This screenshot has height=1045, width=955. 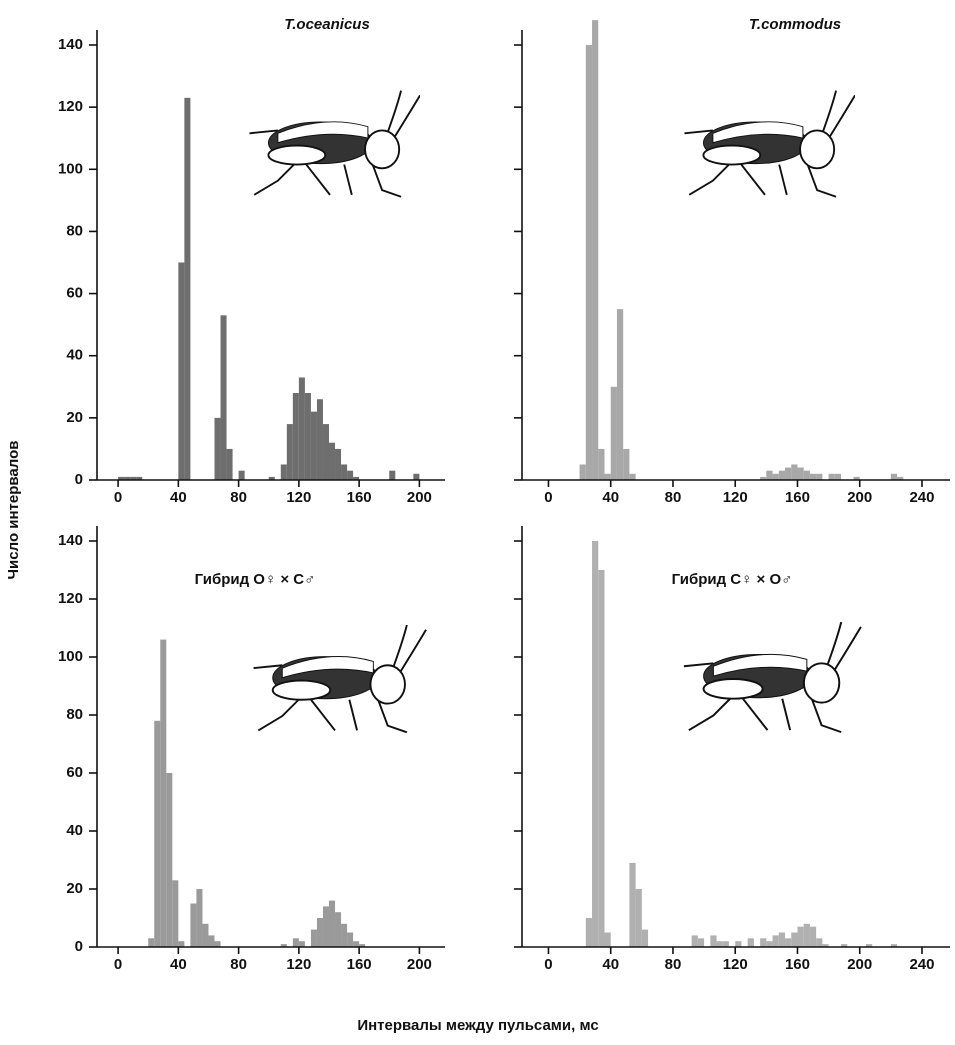 What do you see at coordinates (732, 579) in the screenshot?
I see `chart-title: Гибрид С♀ × О♂` at bounding box center [732, 579].